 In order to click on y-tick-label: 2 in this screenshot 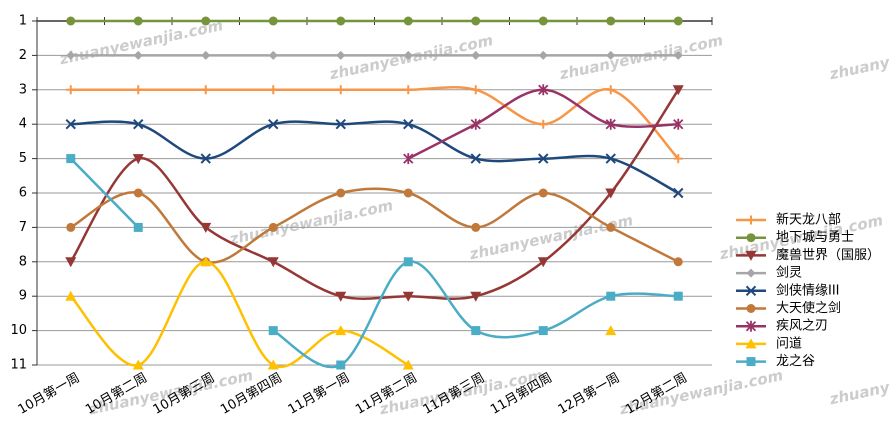, I will do `click(23, 55)`.